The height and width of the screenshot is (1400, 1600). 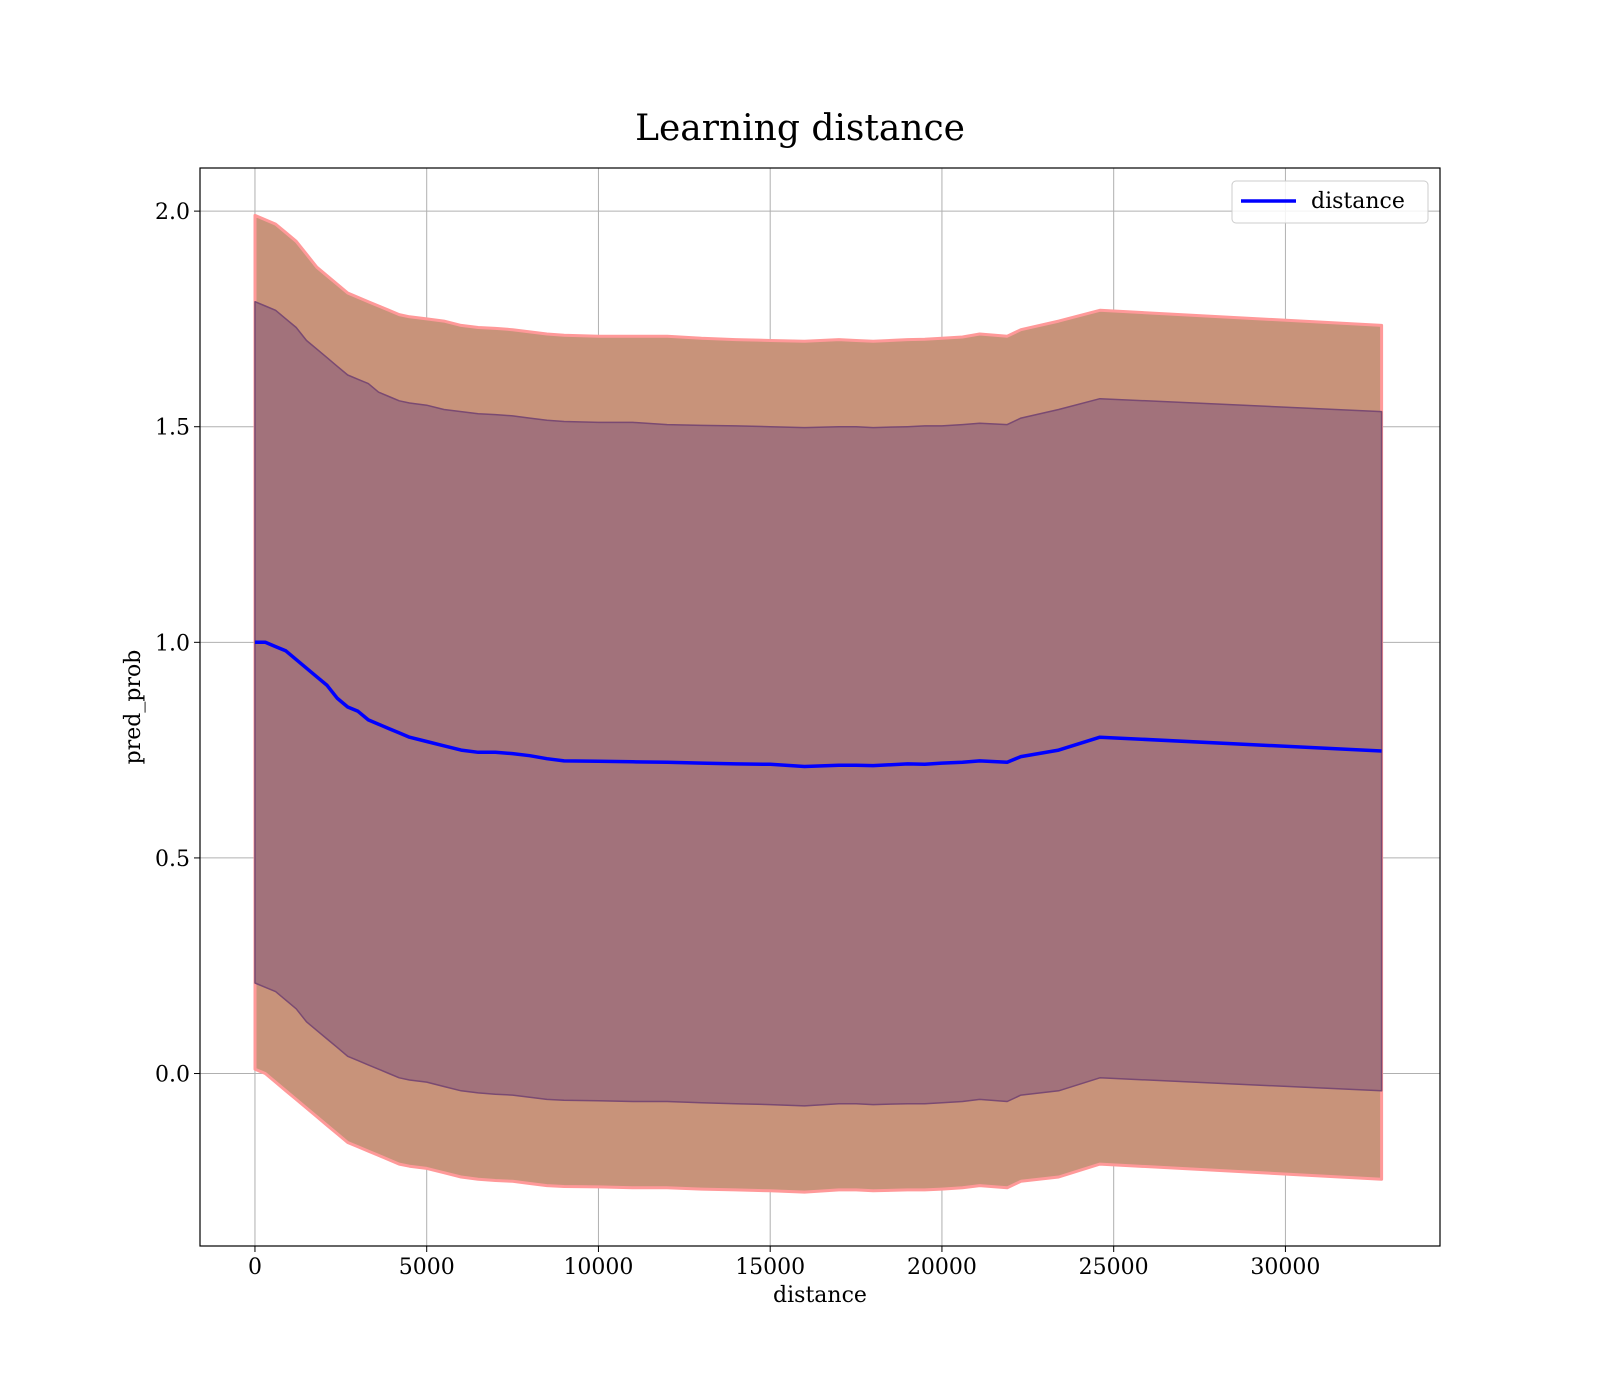 I want to click on x-axis-ticks: 0 5000 10000 15000 20000 25000 30000, so click(x=784, y=1263).